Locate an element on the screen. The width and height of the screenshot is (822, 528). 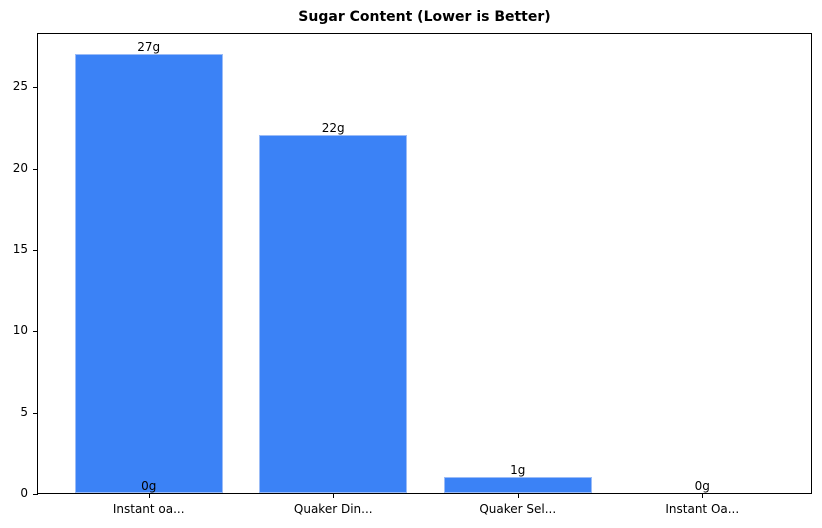
y-tick-label: 15 is located at coordinates (20, 249).